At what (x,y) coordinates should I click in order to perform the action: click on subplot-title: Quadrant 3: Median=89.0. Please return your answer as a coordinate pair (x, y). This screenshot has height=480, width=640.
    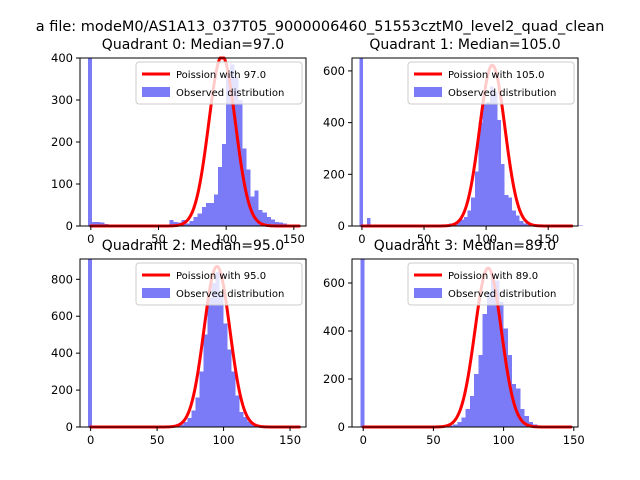
    Looking at the image, I should click on (465, 246).